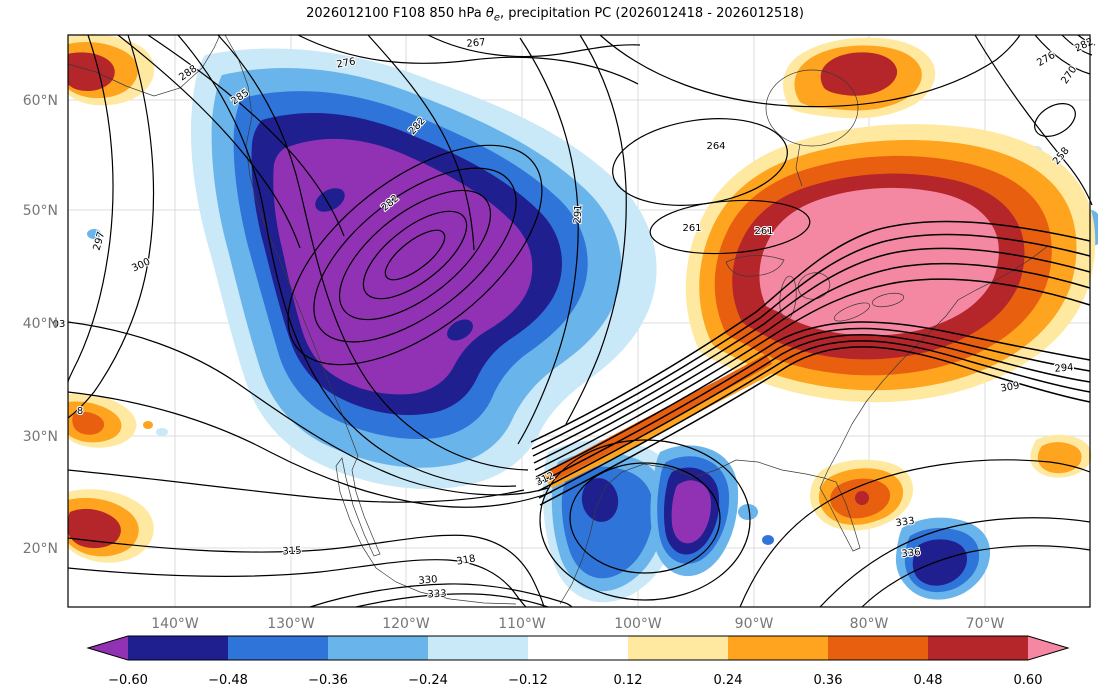 Image resolution: width=1105 pixels, height=700 pixels. What do you see at coordinates (799, 165) in the screenshot?
I see `james-bay` at bounding box center [799, 165].